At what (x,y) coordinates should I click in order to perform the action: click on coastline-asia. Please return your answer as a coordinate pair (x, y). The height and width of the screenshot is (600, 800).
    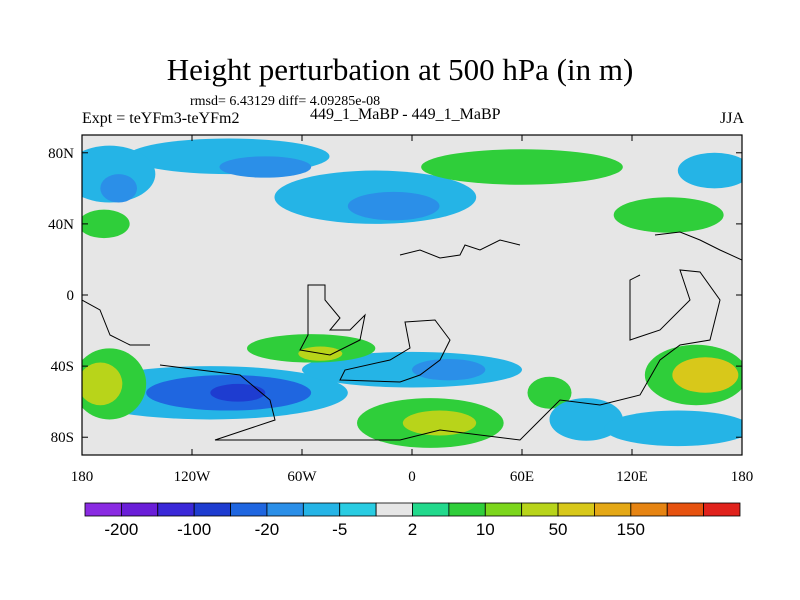
    Looking at the image, I should click on (698, 246).